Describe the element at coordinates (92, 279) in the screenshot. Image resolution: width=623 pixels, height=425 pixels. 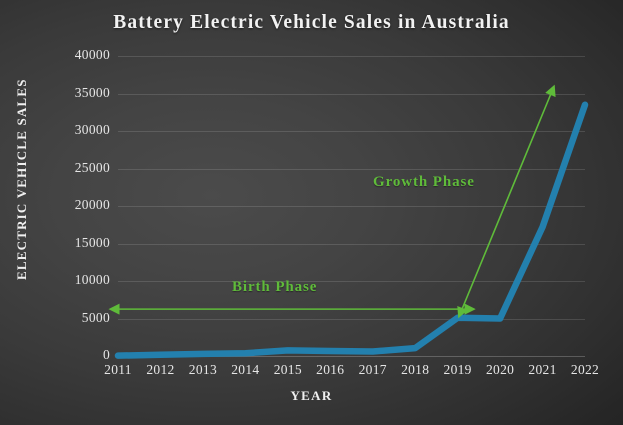
I see `y-axis-tick-label: 10000` at that location.